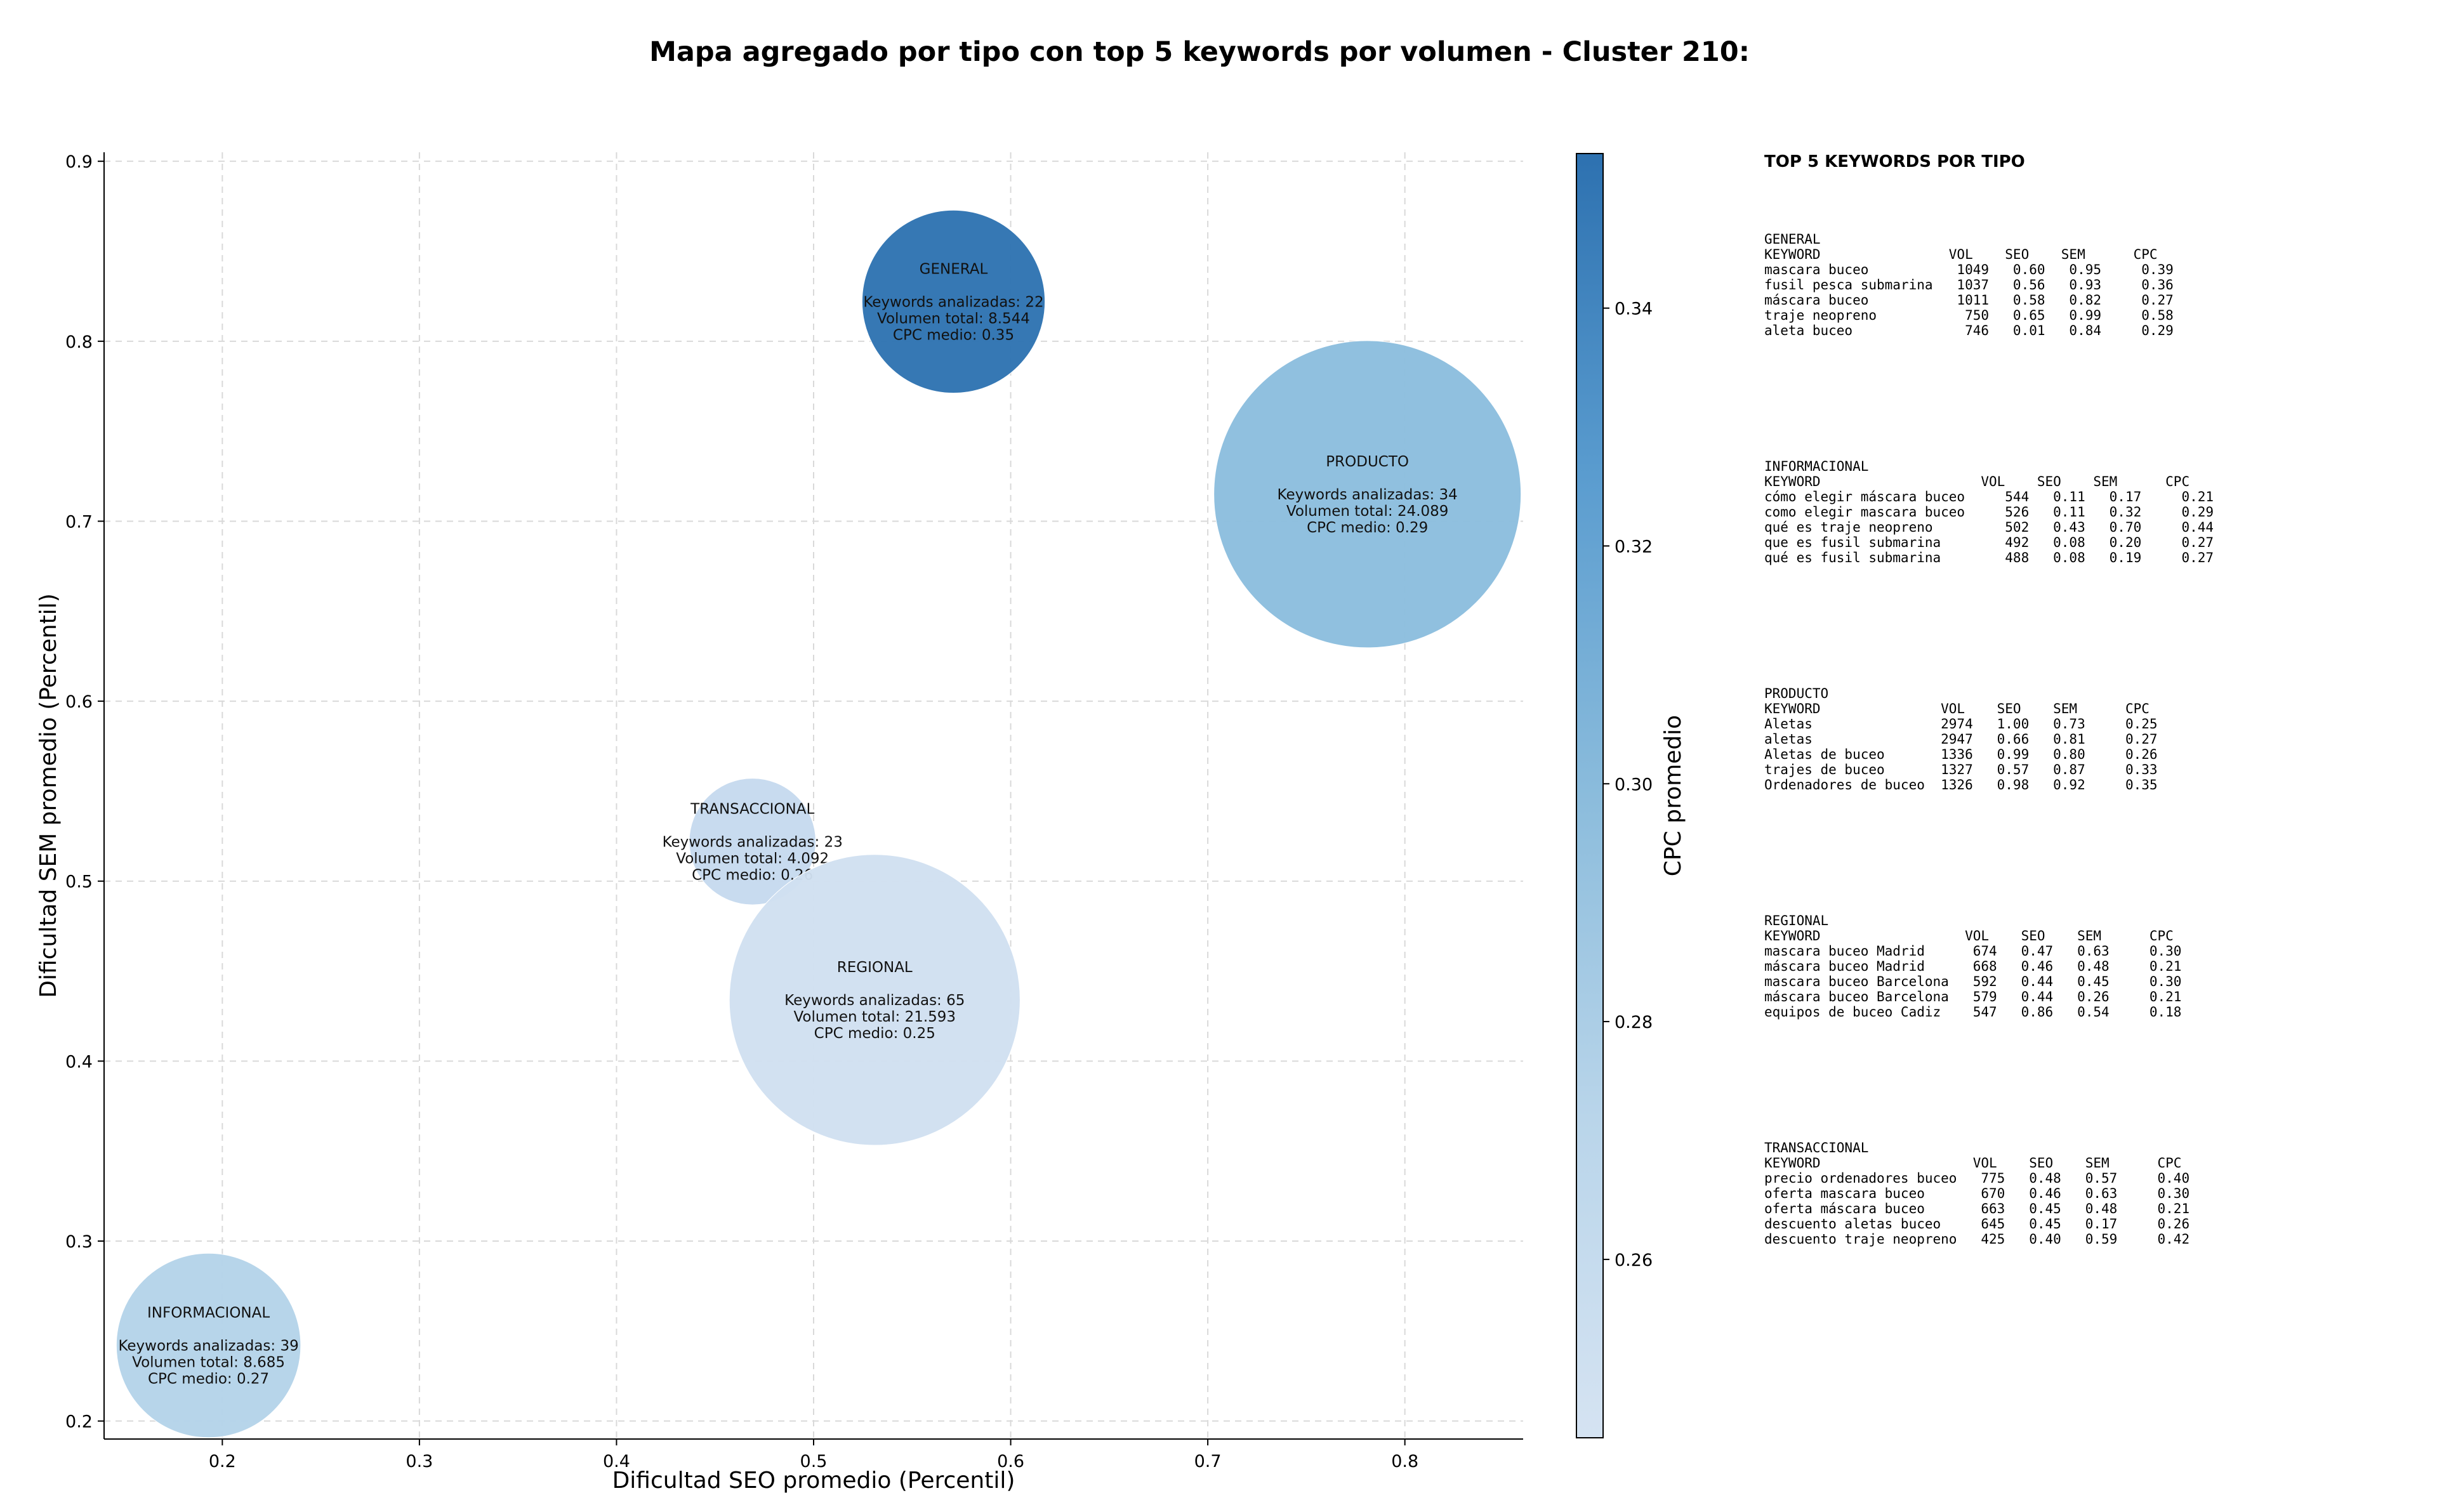  What do you see at coordinates (1367, 462) in the screenshot?
I see `bubble-label-line: PRODUCTO` at bounding box center [1367, 462].